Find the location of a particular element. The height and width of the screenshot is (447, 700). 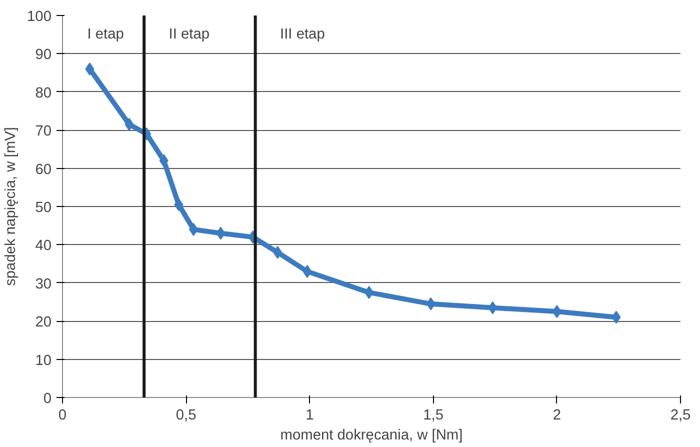

y-tick-label: 90 is located at coordinates (43, 55).